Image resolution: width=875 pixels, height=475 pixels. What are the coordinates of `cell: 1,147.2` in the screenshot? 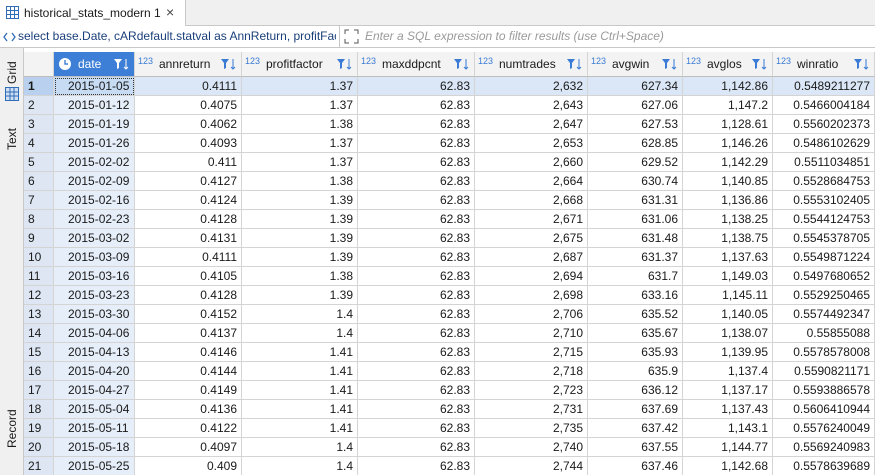 It's located at (728, 105).